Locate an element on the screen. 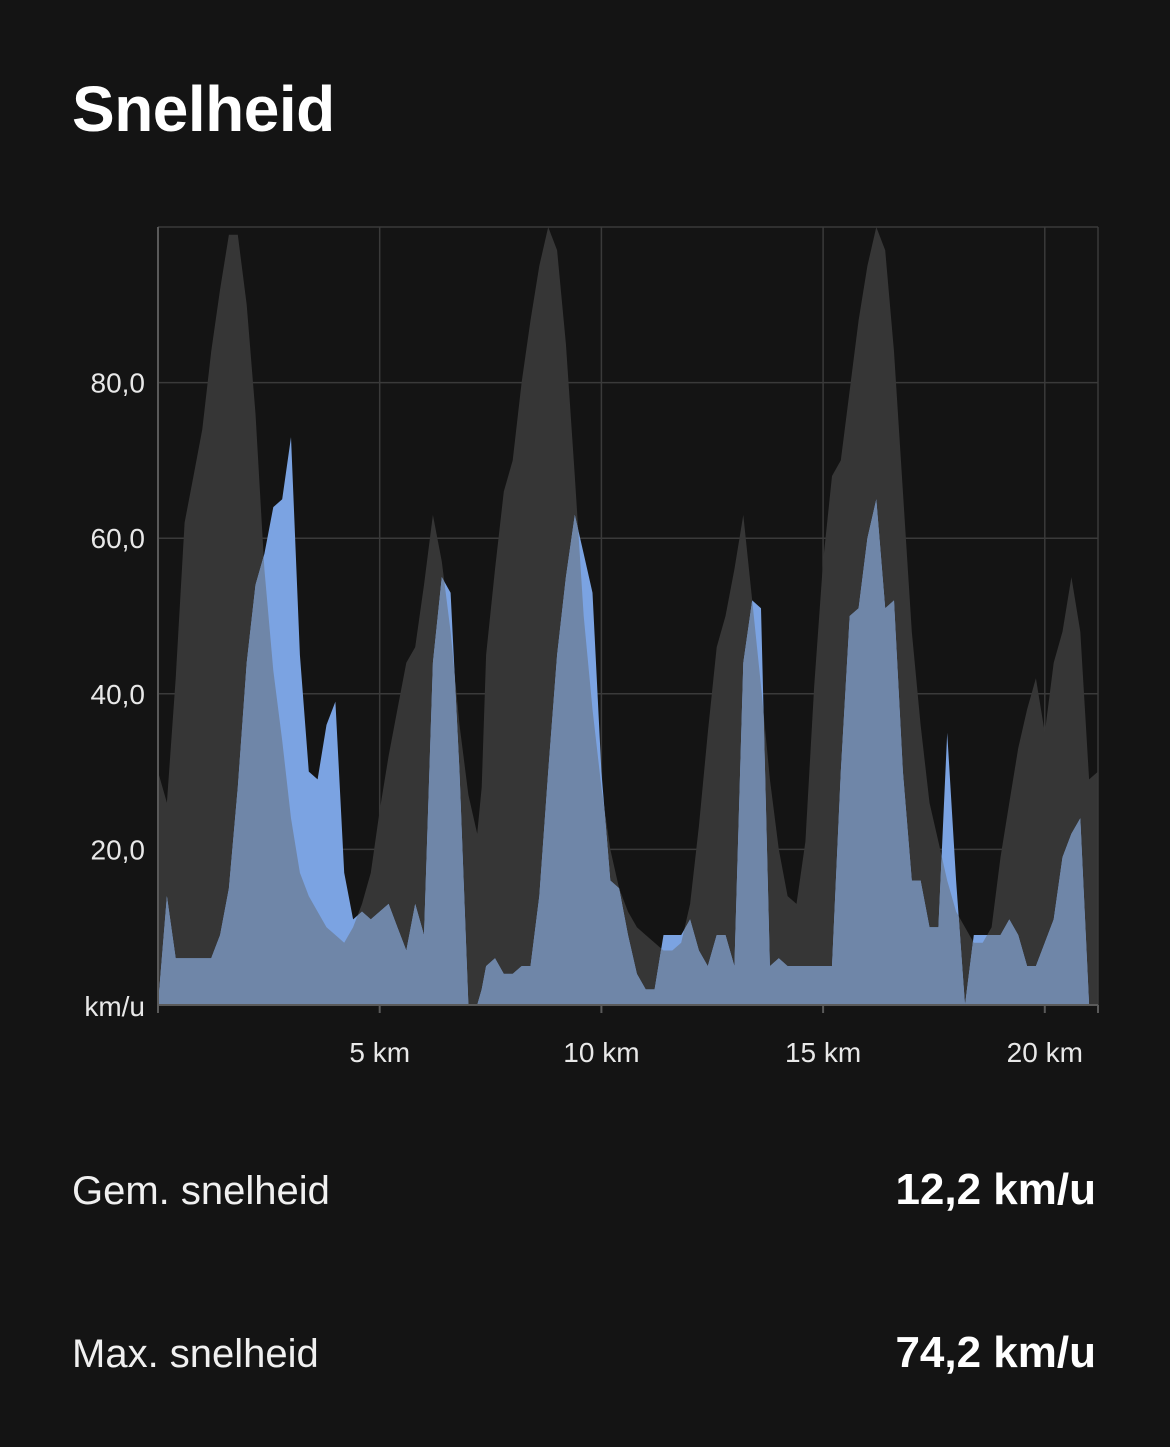 This screenshot has height=1447, width=1170. y-tick-label: 60,0 is located at coordinates (118, 538).